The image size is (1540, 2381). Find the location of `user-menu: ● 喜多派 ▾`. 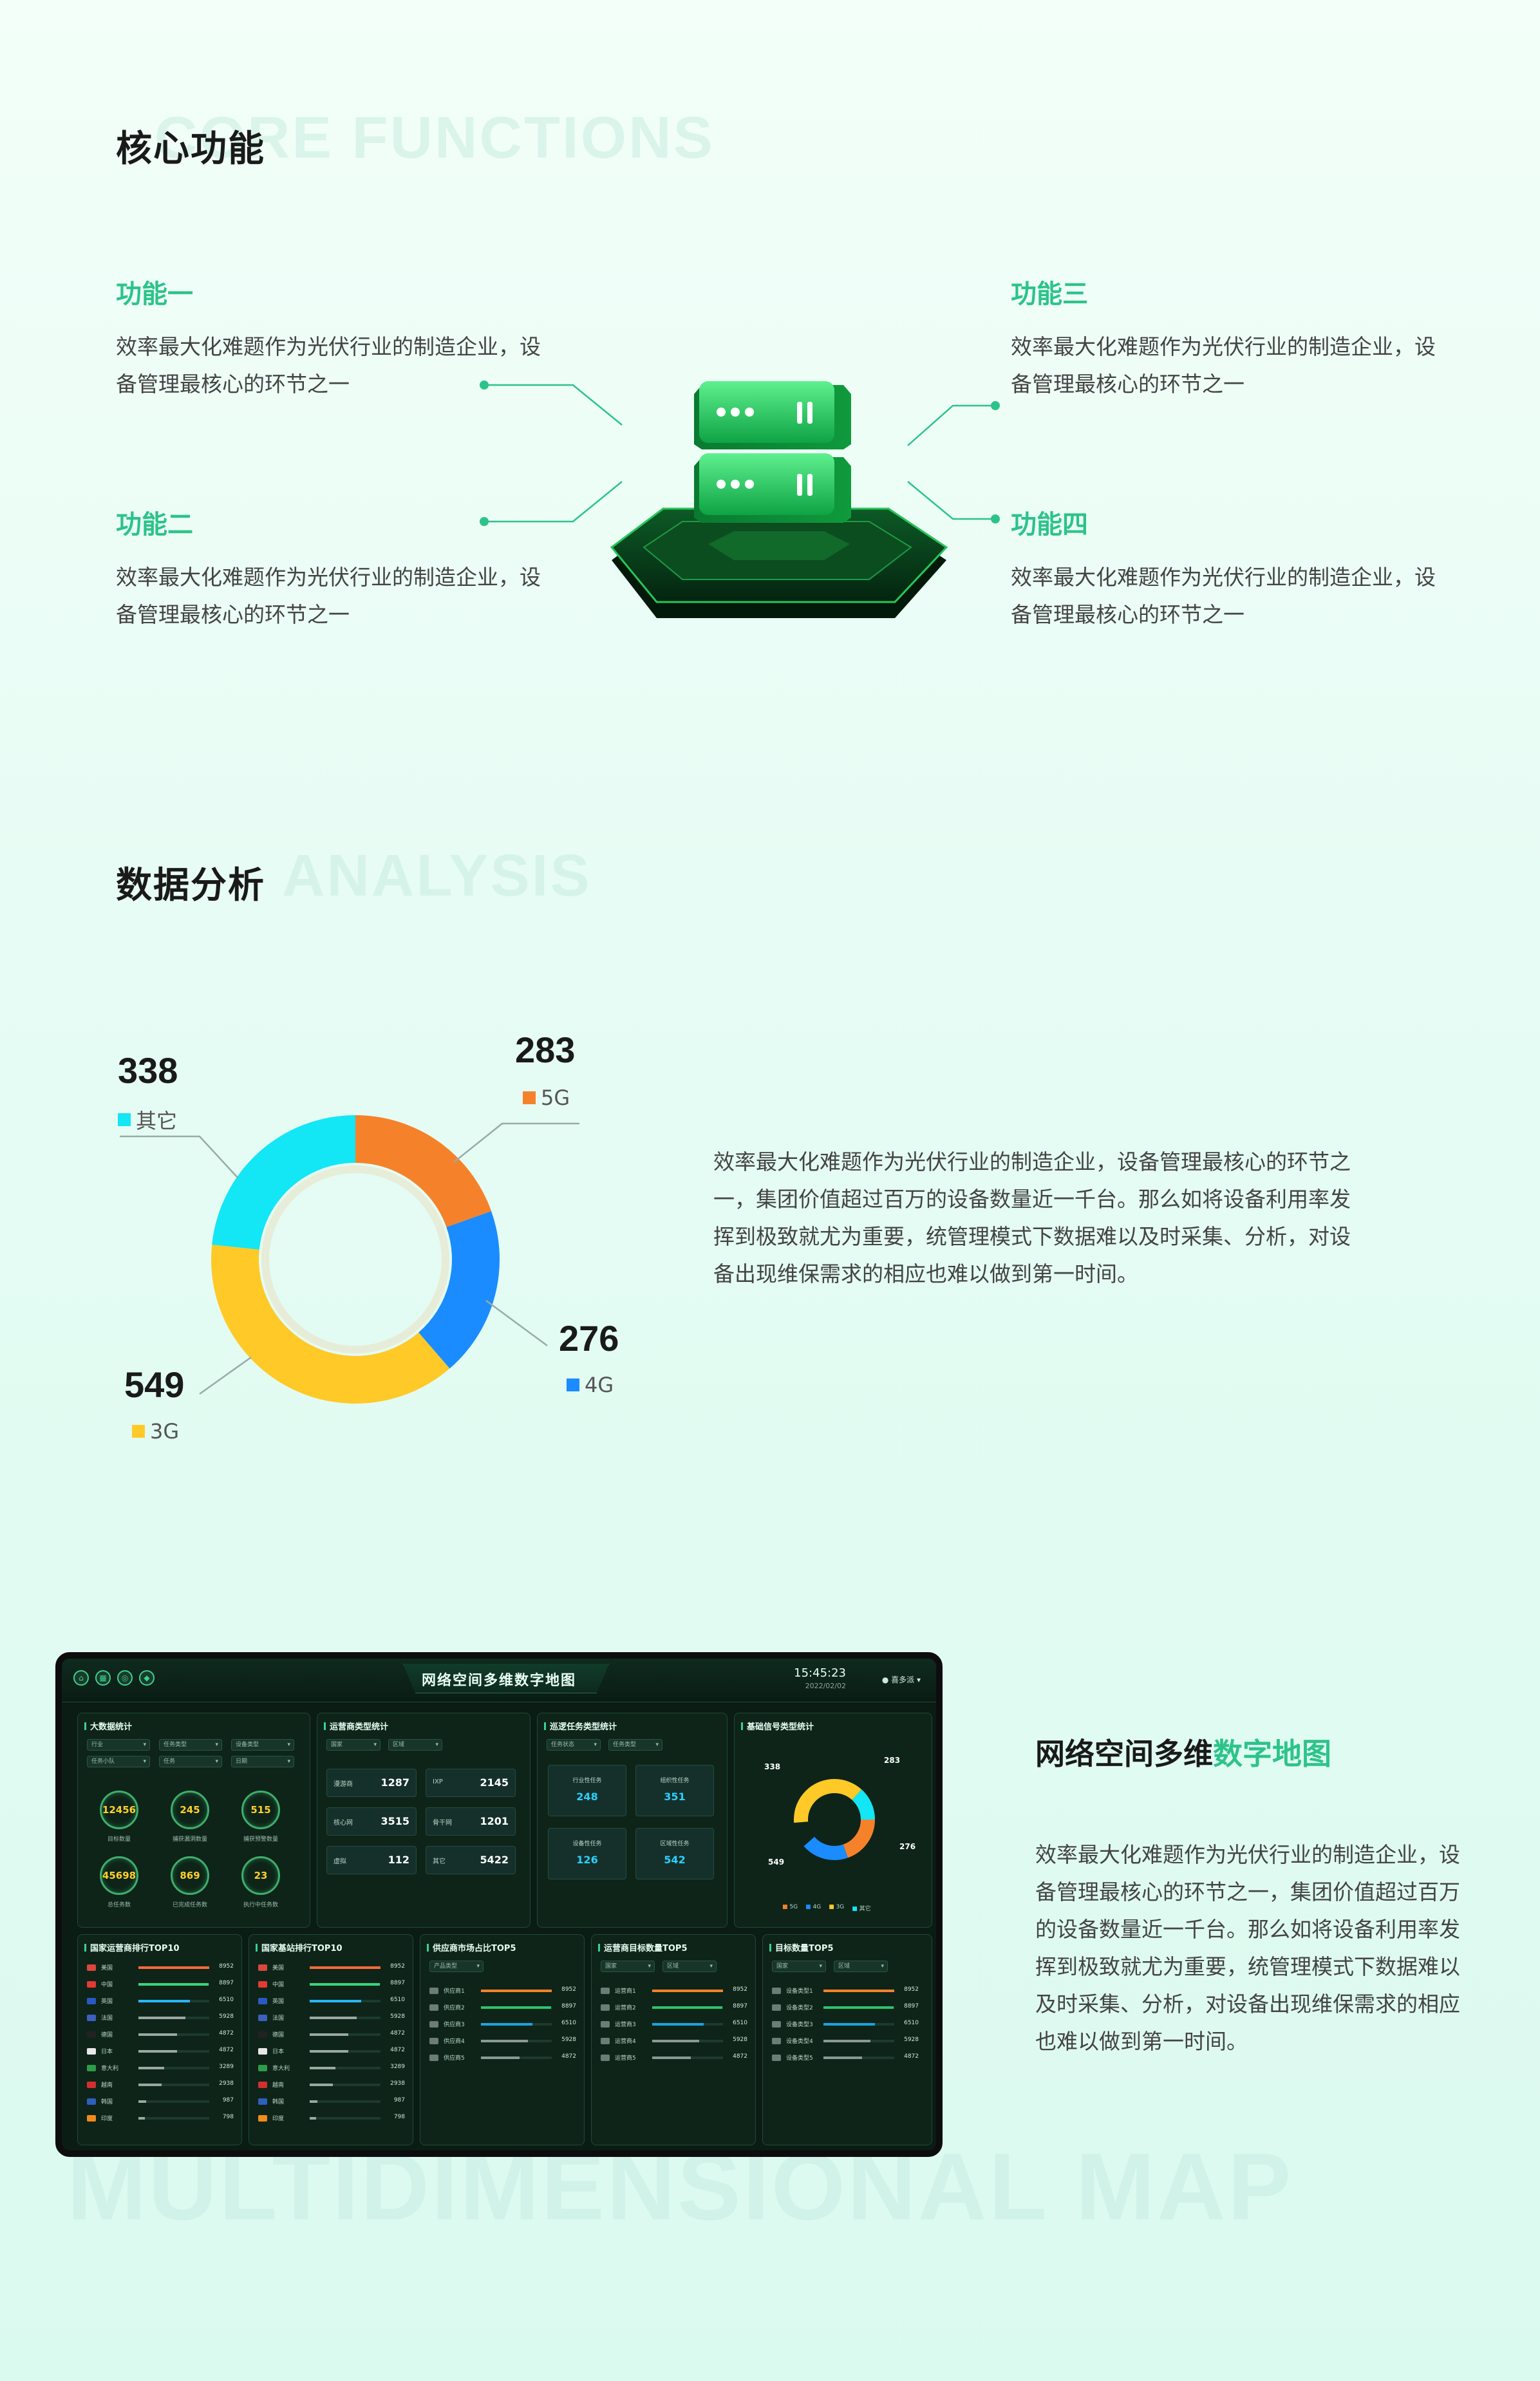

user-menu: ● 喜多派 ▾ is located at coordinates (902, 1679).